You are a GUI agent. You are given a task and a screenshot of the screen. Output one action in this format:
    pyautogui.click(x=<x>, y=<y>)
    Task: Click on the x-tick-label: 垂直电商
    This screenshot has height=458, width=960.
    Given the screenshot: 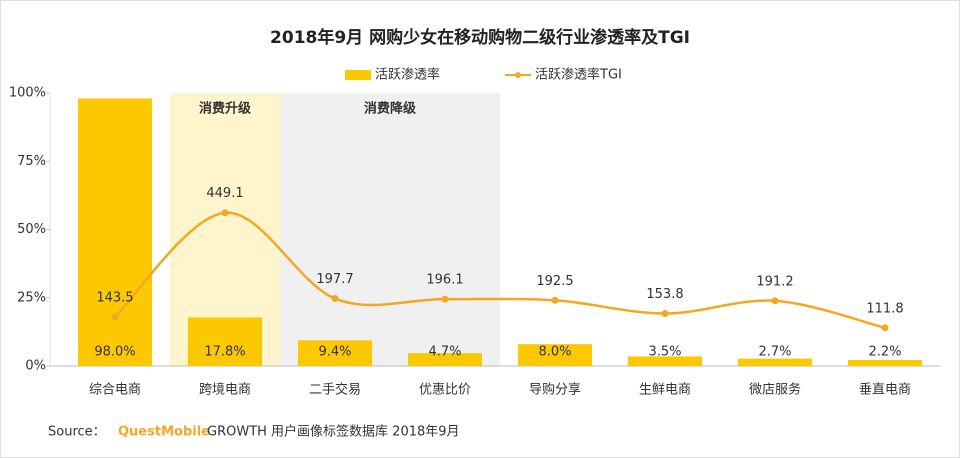 What is the action you would take?
    pyautogui.click(x=885, y=390)
    